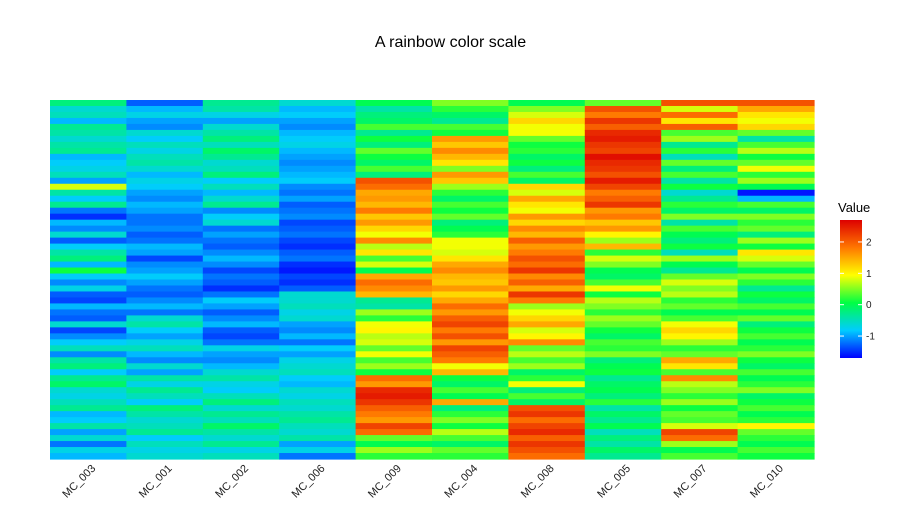 This screenshot has width=901, height=509. I want to click on legend-tick-label: -1, so click(870, 337).